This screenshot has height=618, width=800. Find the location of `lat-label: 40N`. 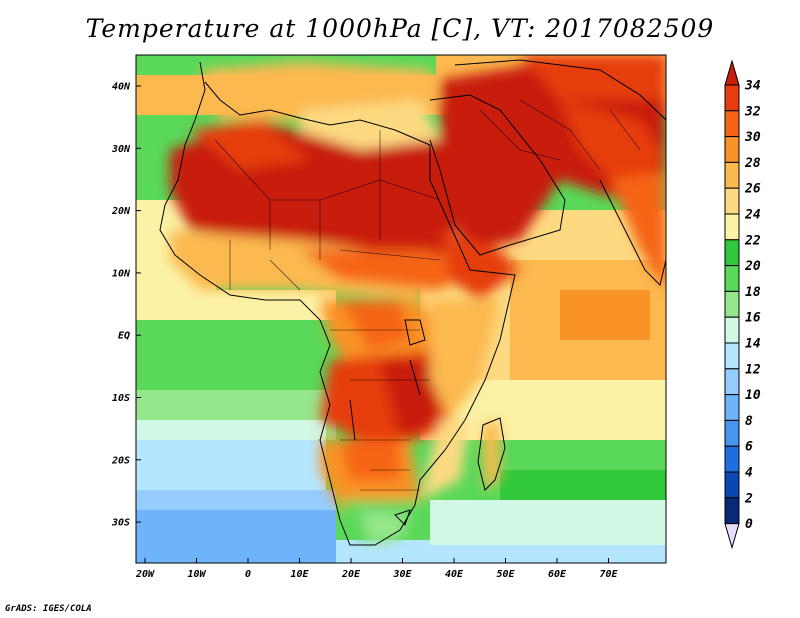

lat-label: 40N is located at coordinates (121, 87).